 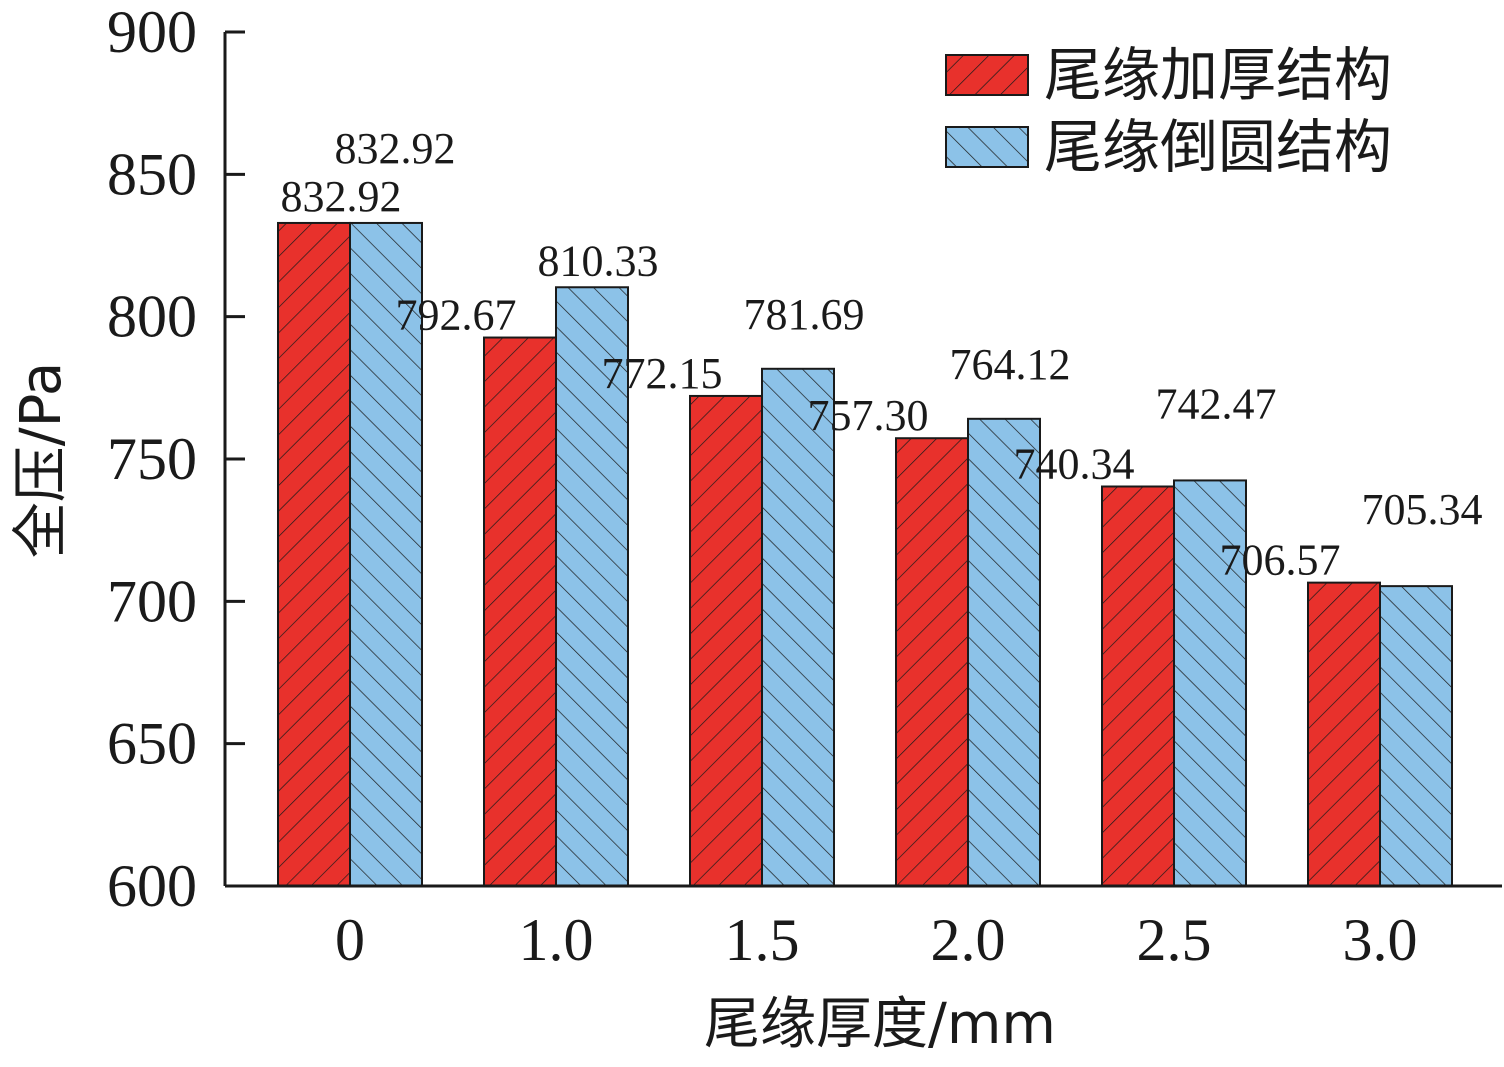 I want to click on data-label-s0-c1: 792.67, so click(x=456, y=315).